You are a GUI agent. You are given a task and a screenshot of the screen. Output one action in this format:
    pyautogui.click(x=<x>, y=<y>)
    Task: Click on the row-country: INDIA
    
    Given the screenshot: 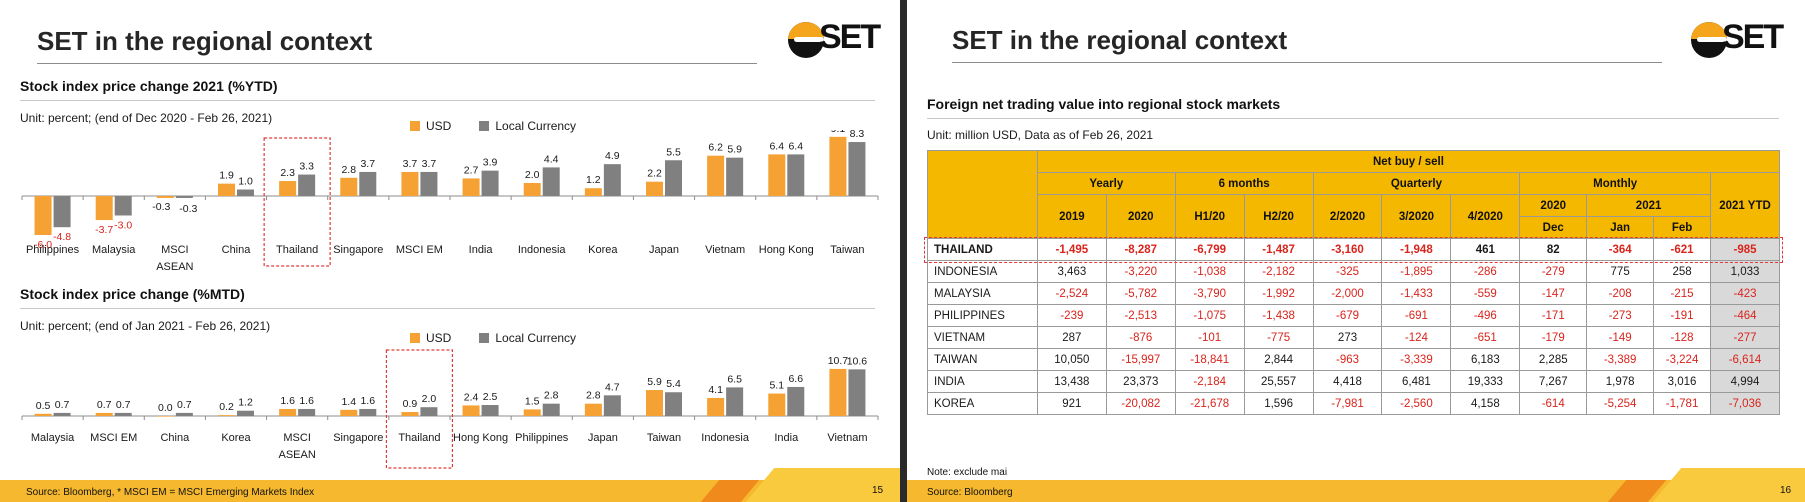 What is the action you would take?
    pyautogui.click(x=982, y=381)
    